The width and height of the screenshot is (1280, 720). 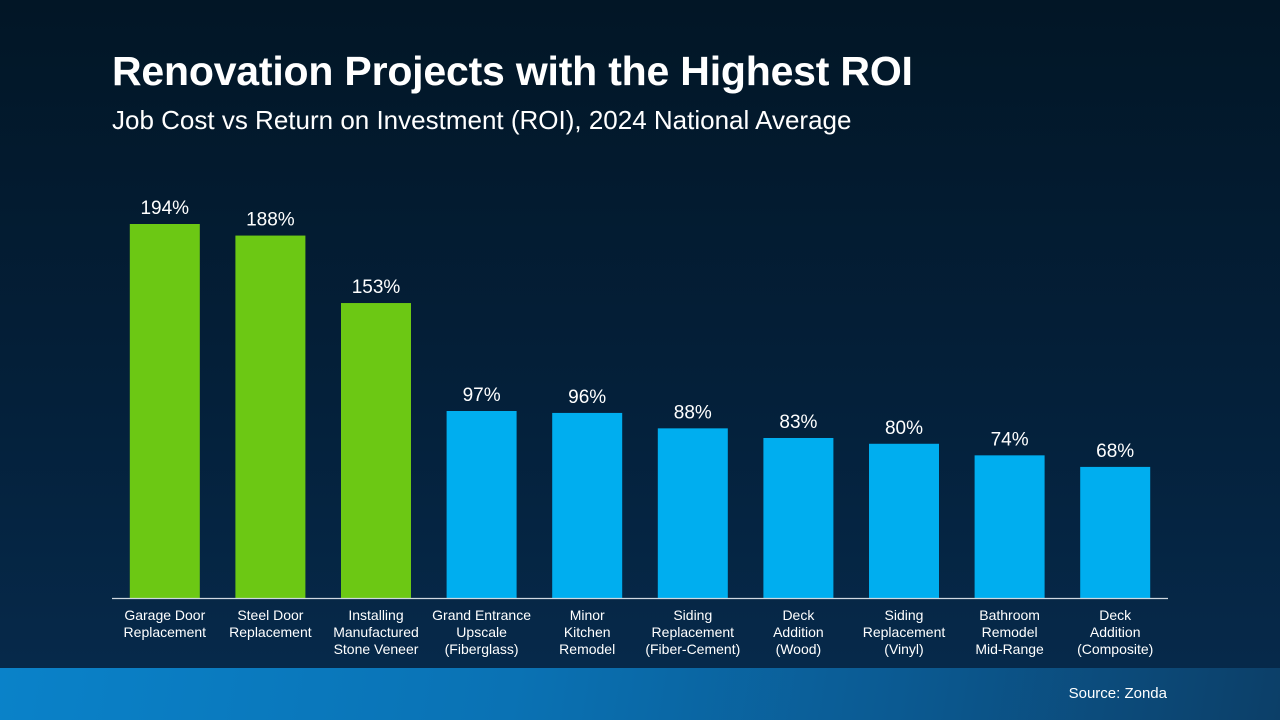 I want to click on category-label: Minor Kitchen Remodel, so click(x=587, y=632).